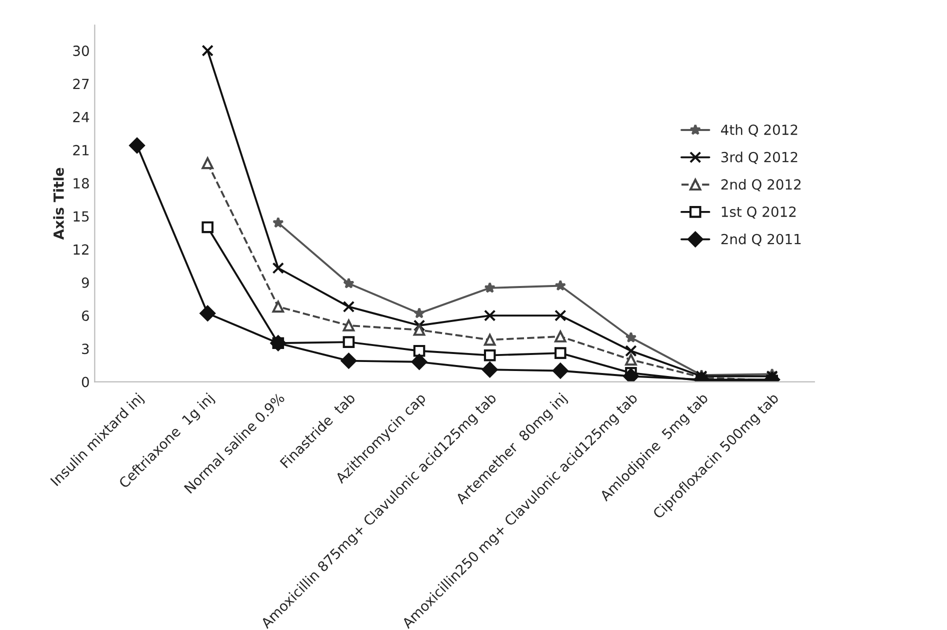 The image size is (947, 630). Describe the element at coordinates (761, 240) in the screenshot. I see `legend-label: 2nd Q 2011` at that location.